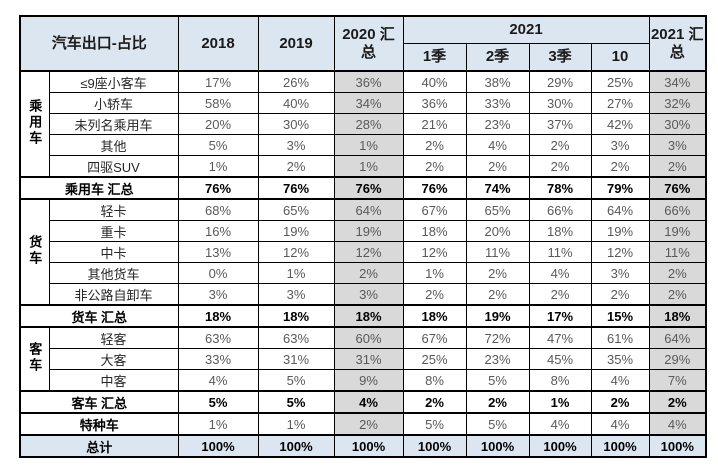 This screenshot has width=718, height=466. What do you see at coordinates (497, 103) in the screenshot?
I see `cell-value: 33%` at bounding box center [497, 103].